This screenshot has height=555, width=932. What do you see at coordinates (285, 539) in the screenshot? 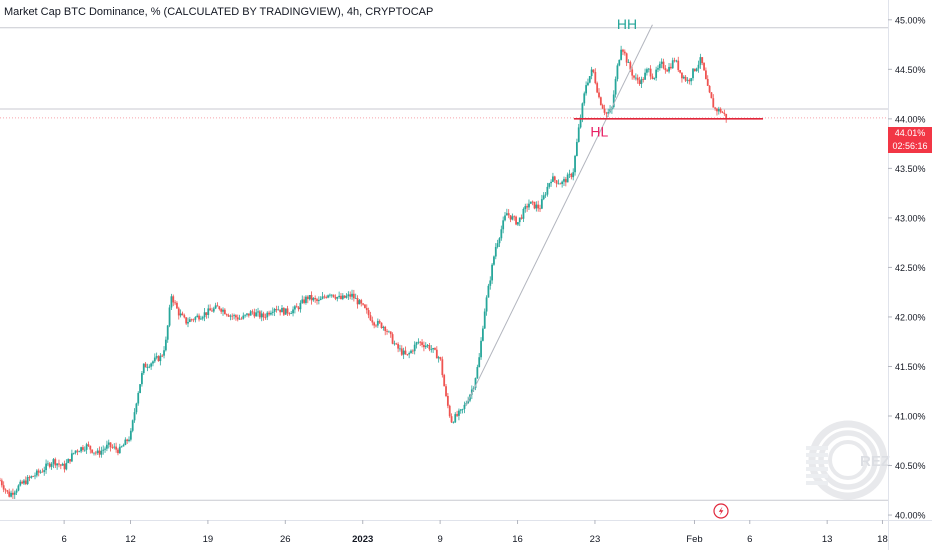
I see `x-tick-label: 26` at bounding box center [285, 539].